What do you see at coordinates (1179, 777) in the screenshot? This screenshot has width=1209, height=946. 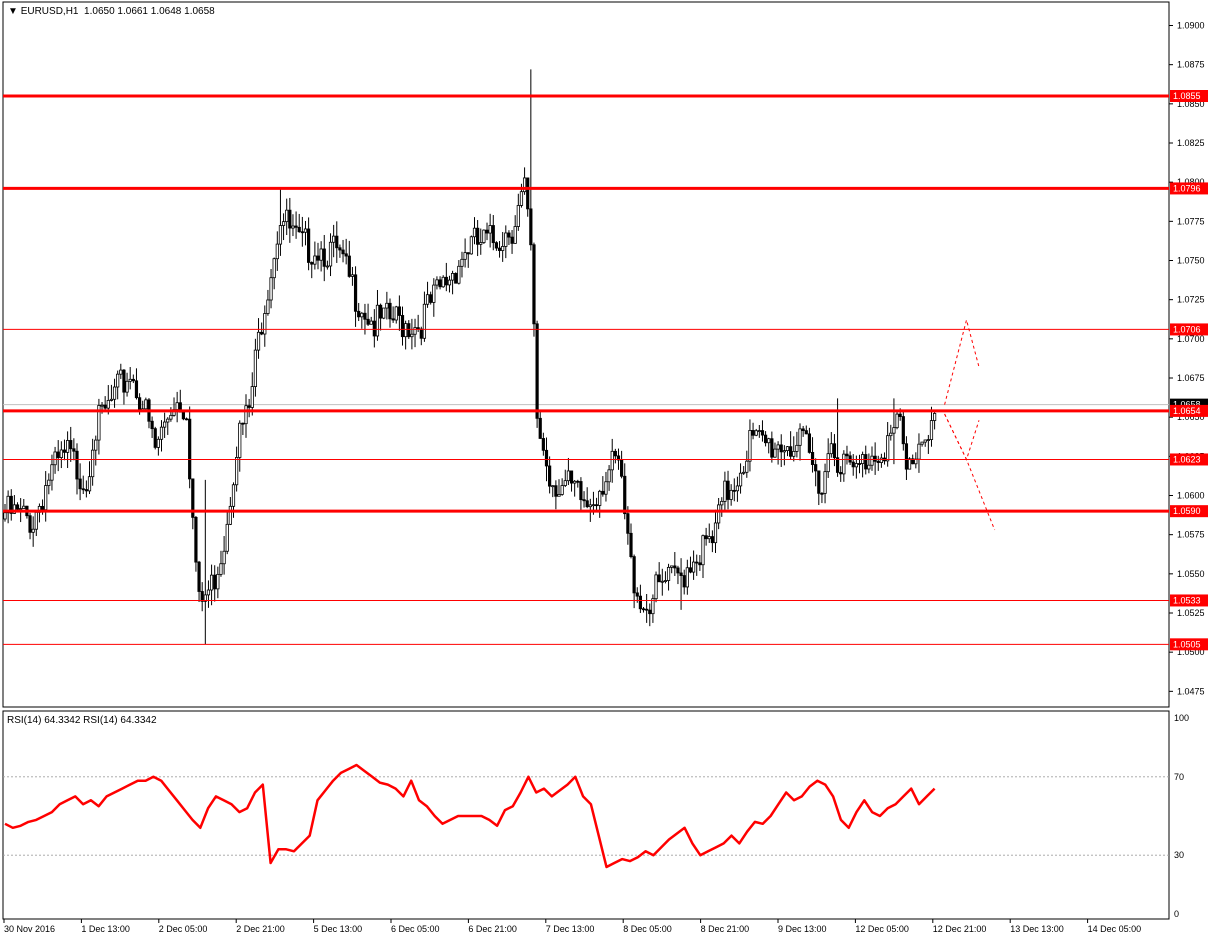 I see `rsi-tick-label: 70` at bounding box center [1179, 777].